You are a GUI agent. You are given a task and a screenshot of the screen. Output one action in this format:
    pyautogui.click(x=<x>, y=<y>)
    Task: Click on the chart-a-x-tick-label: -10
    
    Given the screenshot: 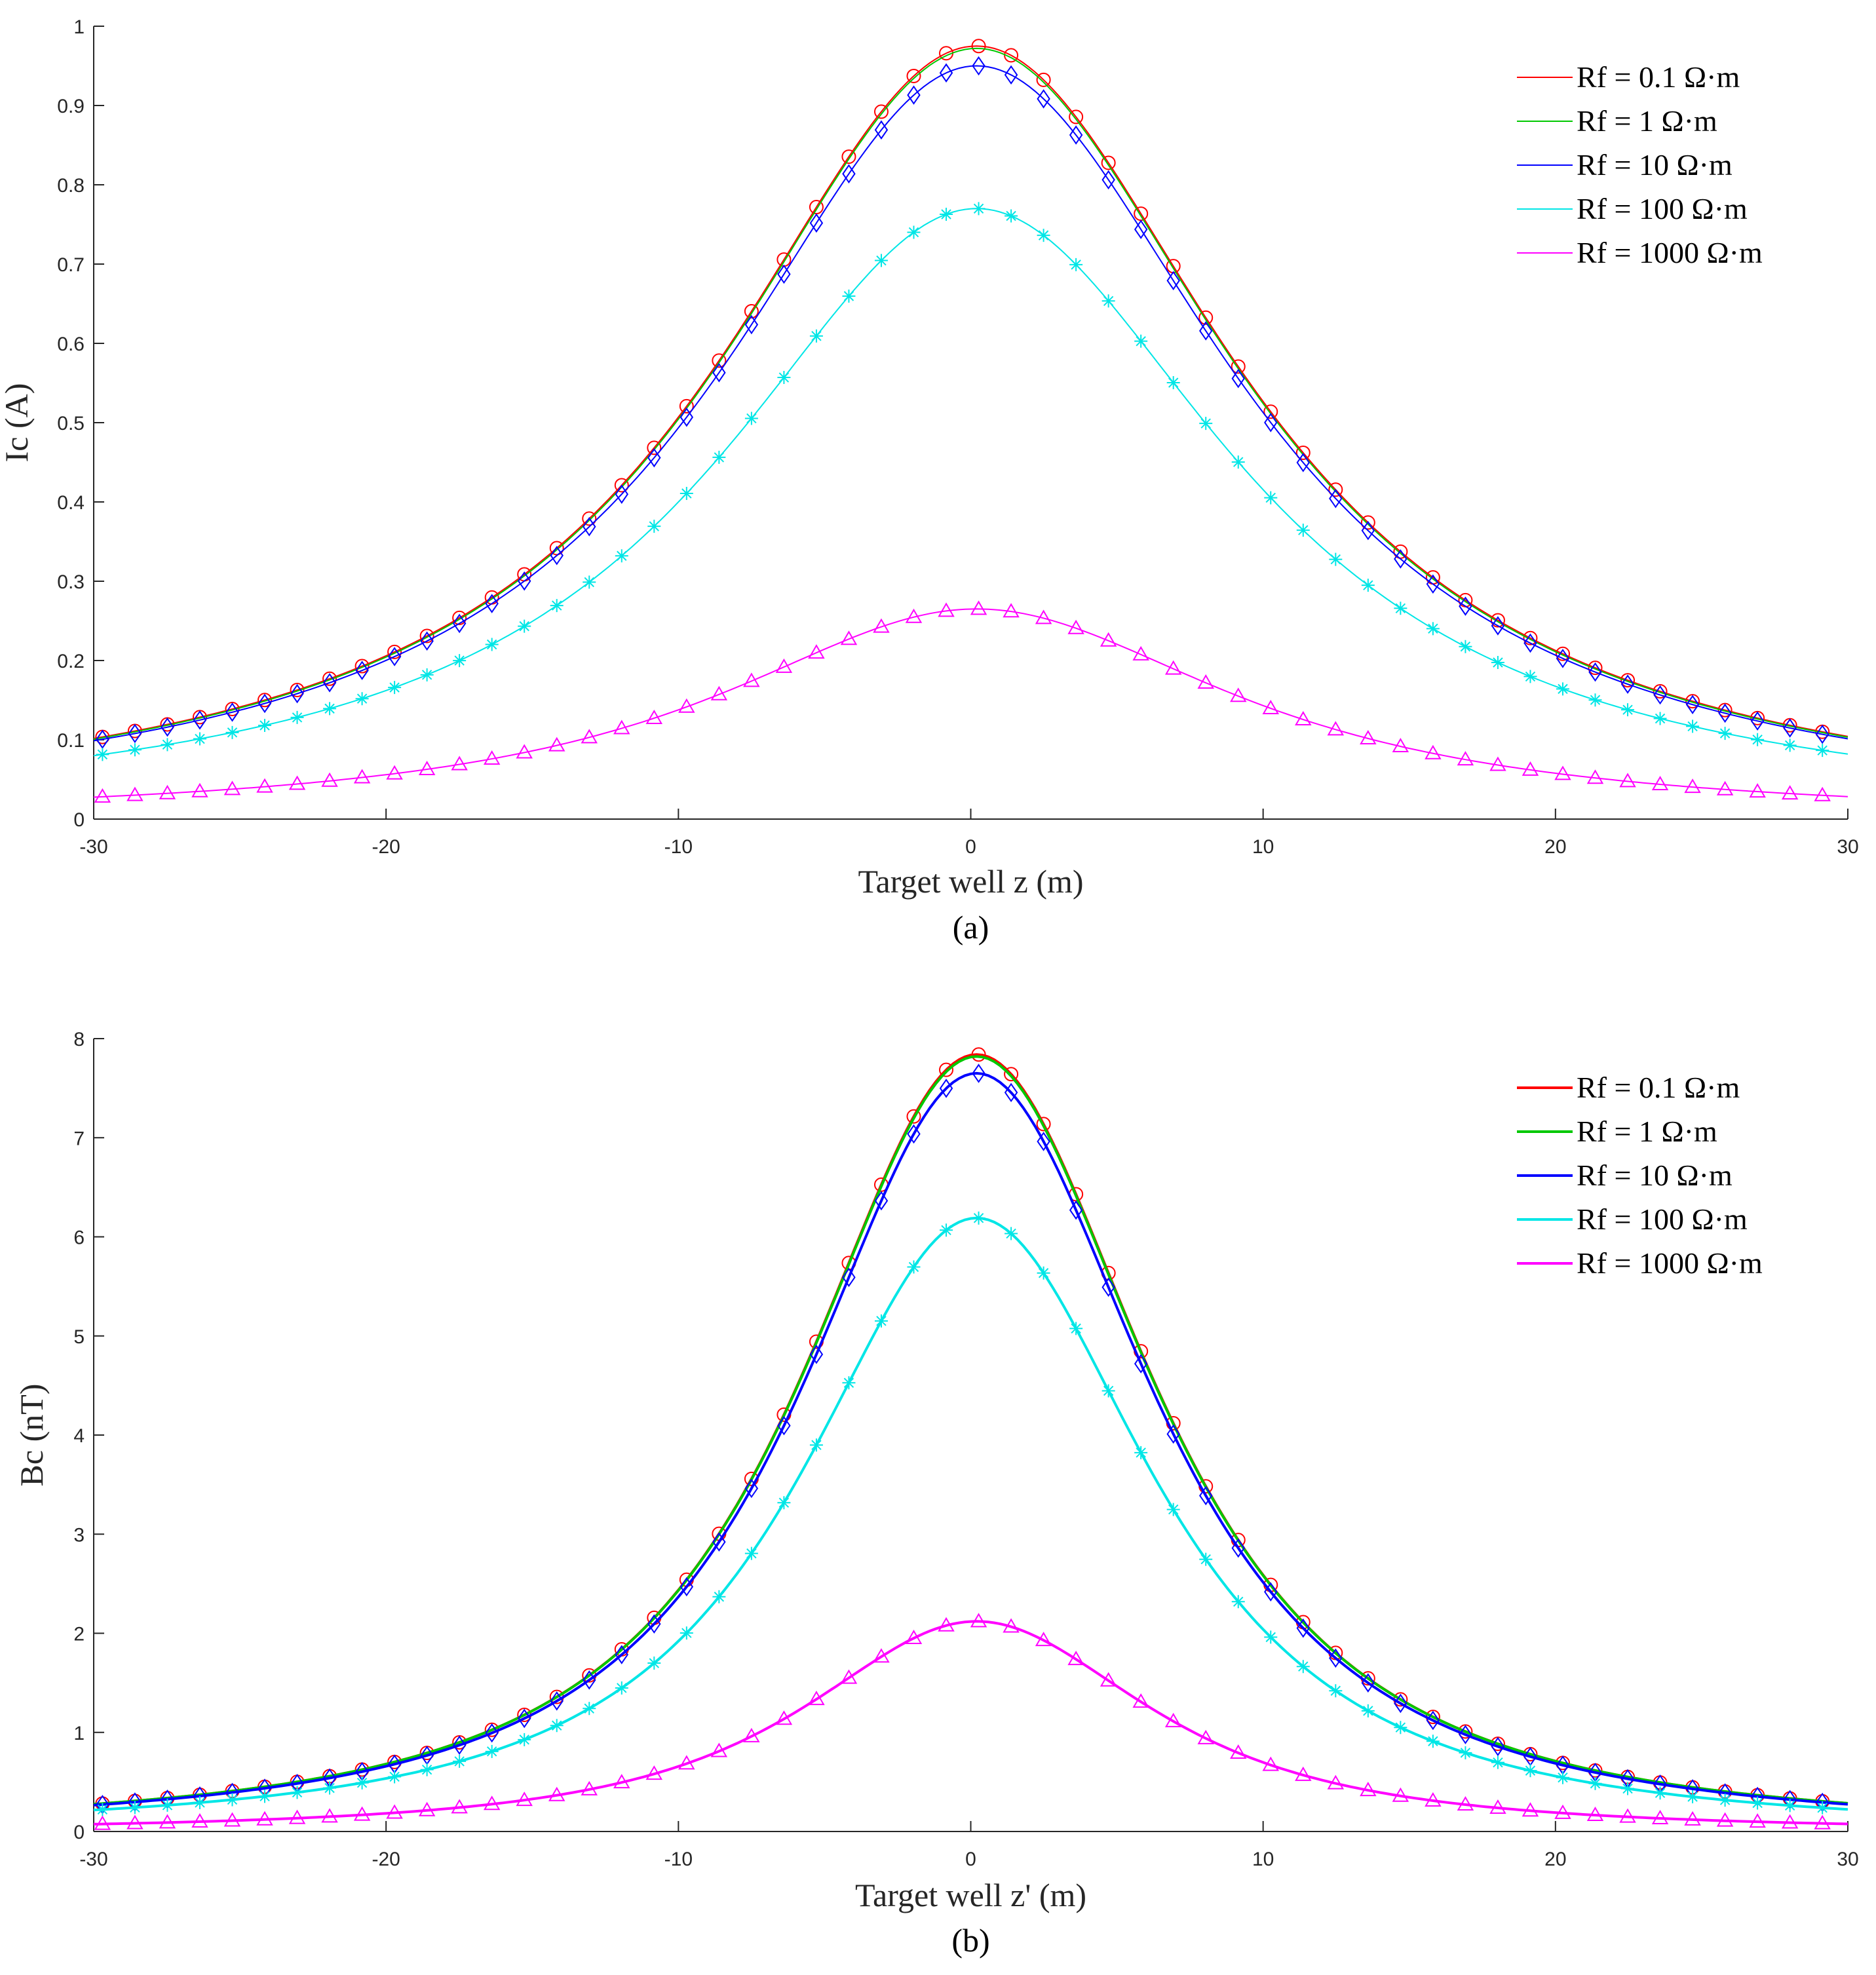 What is the action you would take?
    pyautogui.click(x=678, y=847)
    